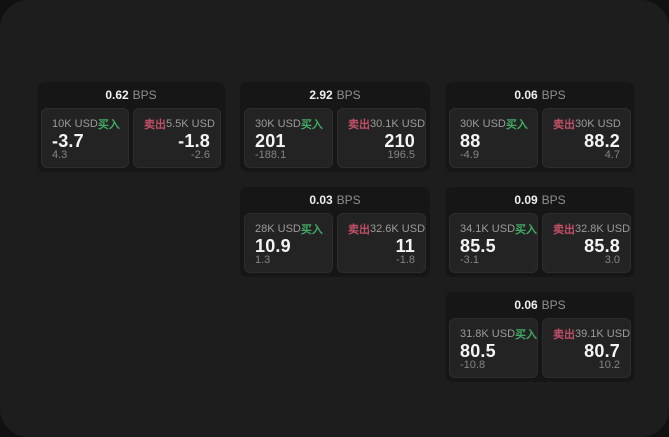 The width and height of the screenshot is (669, 437). What do you see at coordinates (493, 243) in the screenshot?
I see `buy-panel: 34.1K USD 买入 85.5 -3.1` at bounding box center [493, 243].